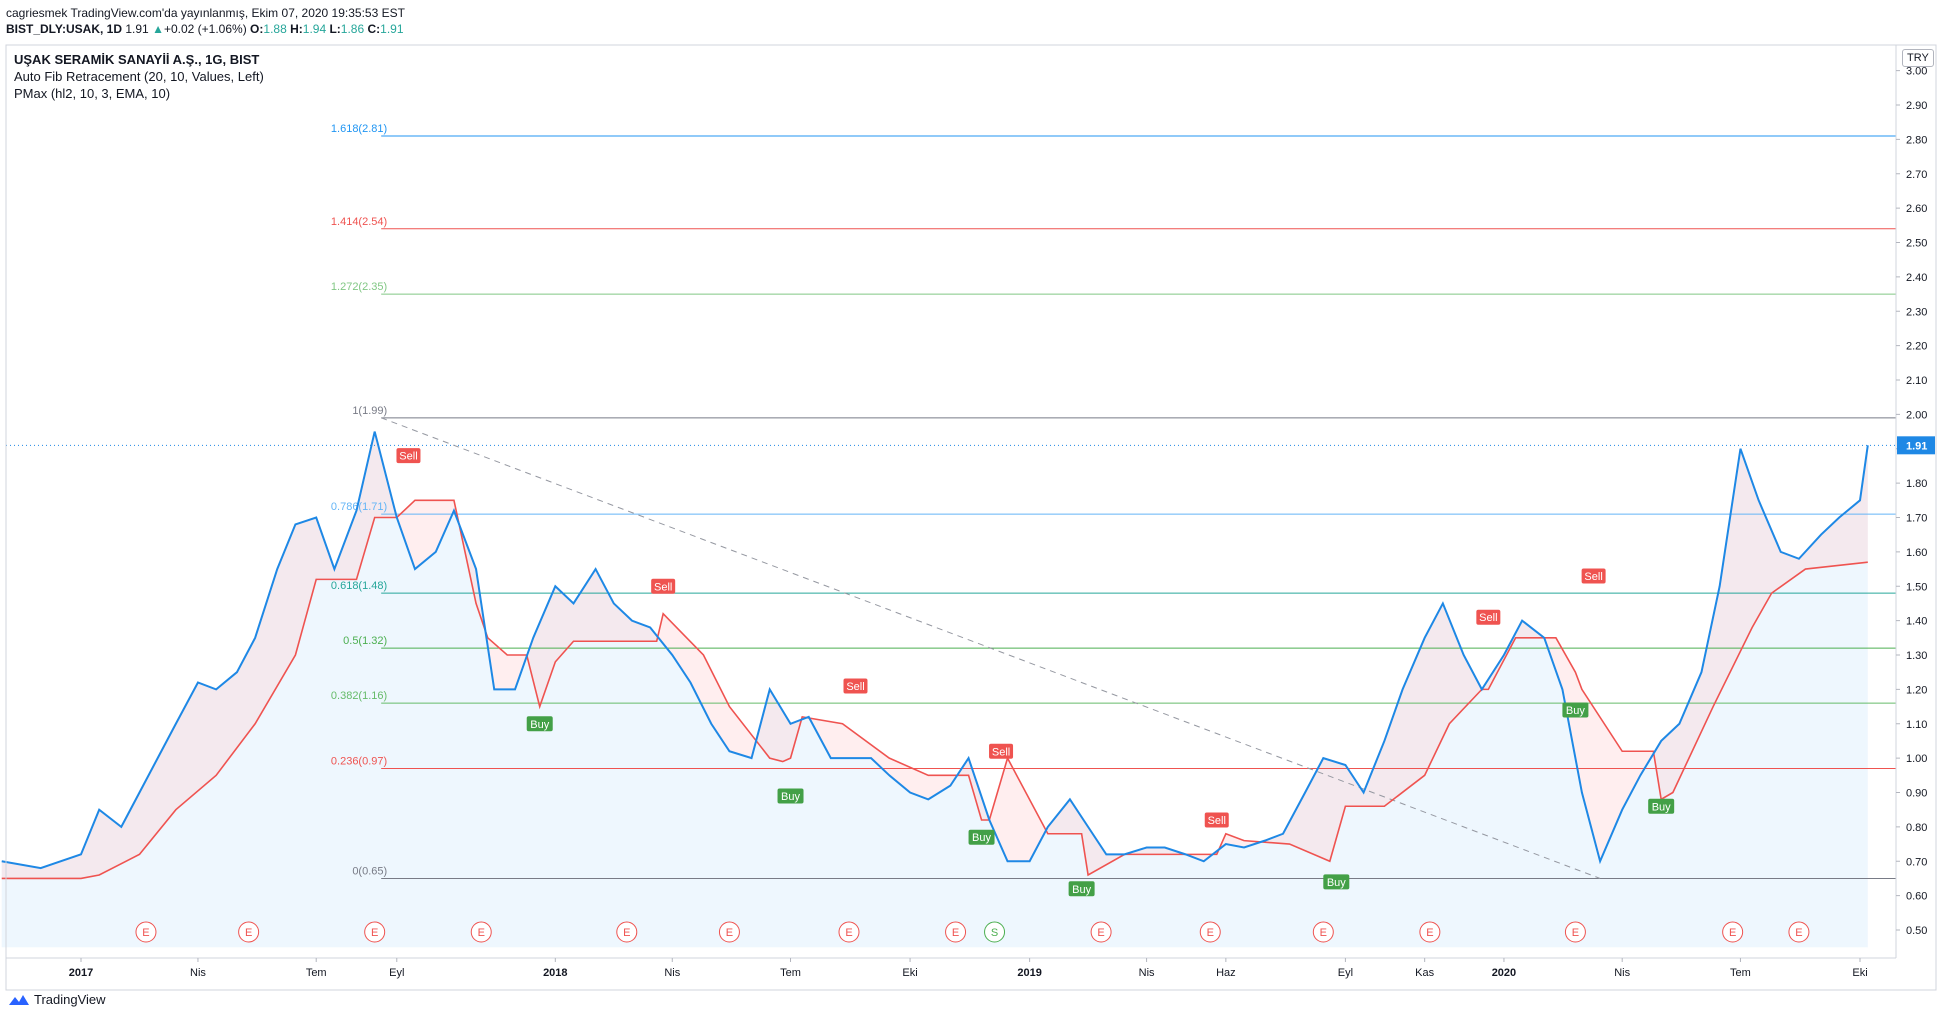  I want to click on y-tick-label: 0.60, so click(1916, 897).